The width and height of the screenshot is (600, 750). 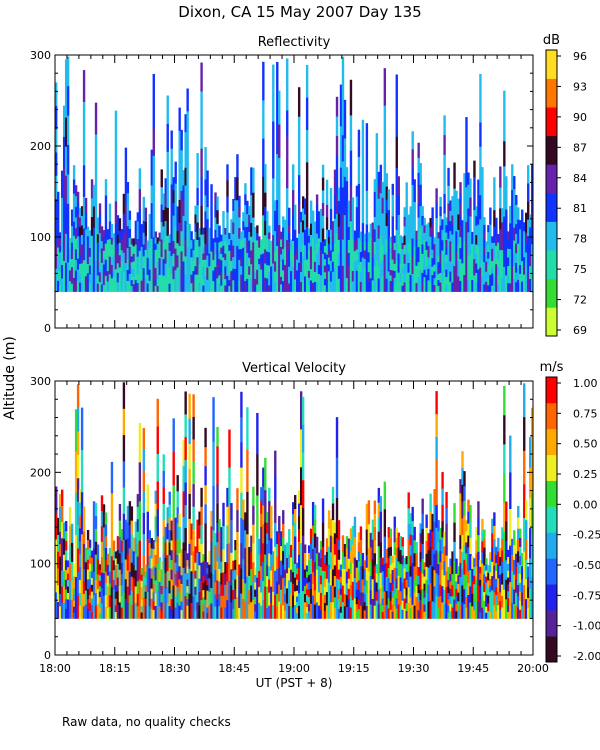 What do you see at coordinates (551, 442) in the screenshot?
I see `colorbar-swatch` at bounding box center [551, 442].